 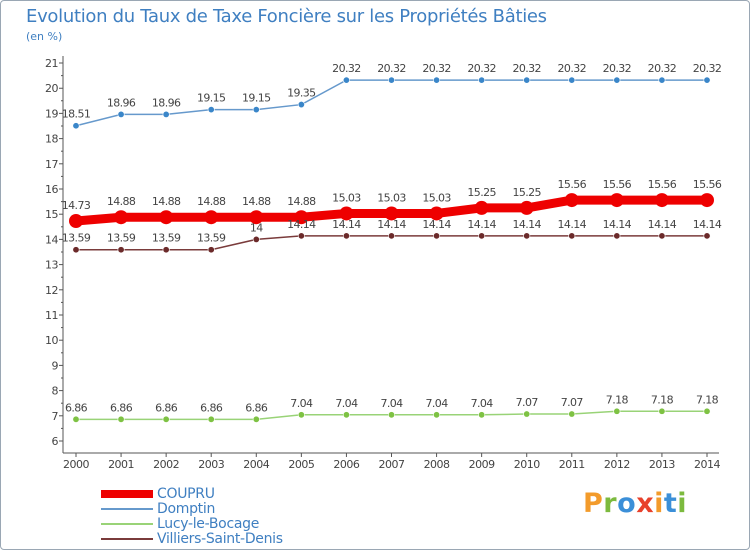 I want to click on x-tick-label: 2005, so click(x=301, y=464).